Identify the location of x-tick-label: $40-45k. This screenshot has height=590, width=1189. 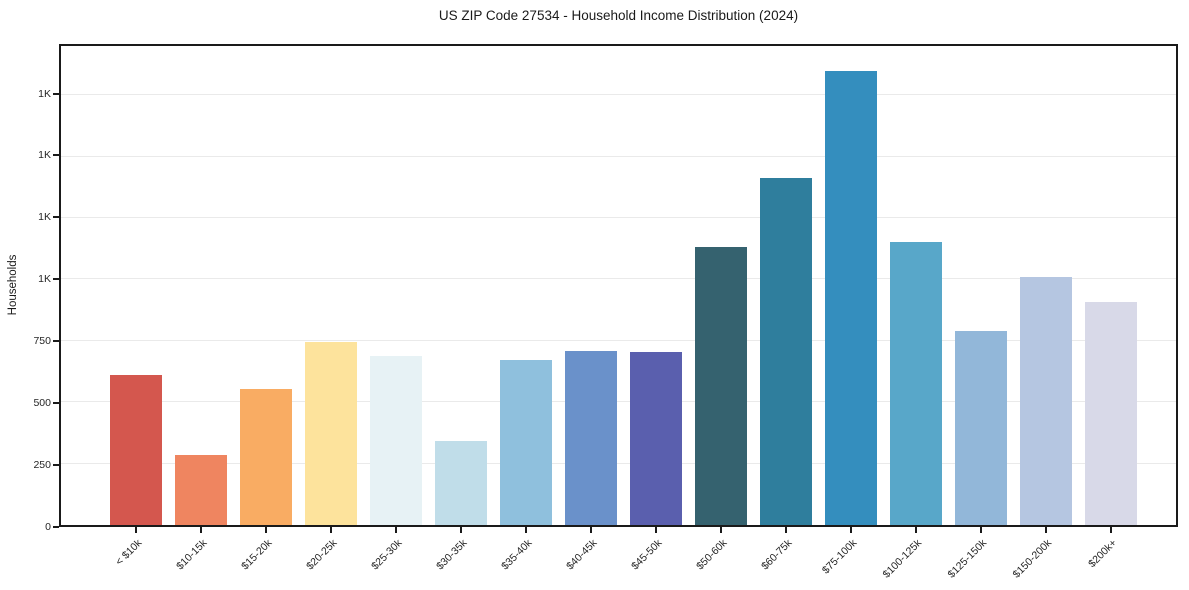
(582, 555).